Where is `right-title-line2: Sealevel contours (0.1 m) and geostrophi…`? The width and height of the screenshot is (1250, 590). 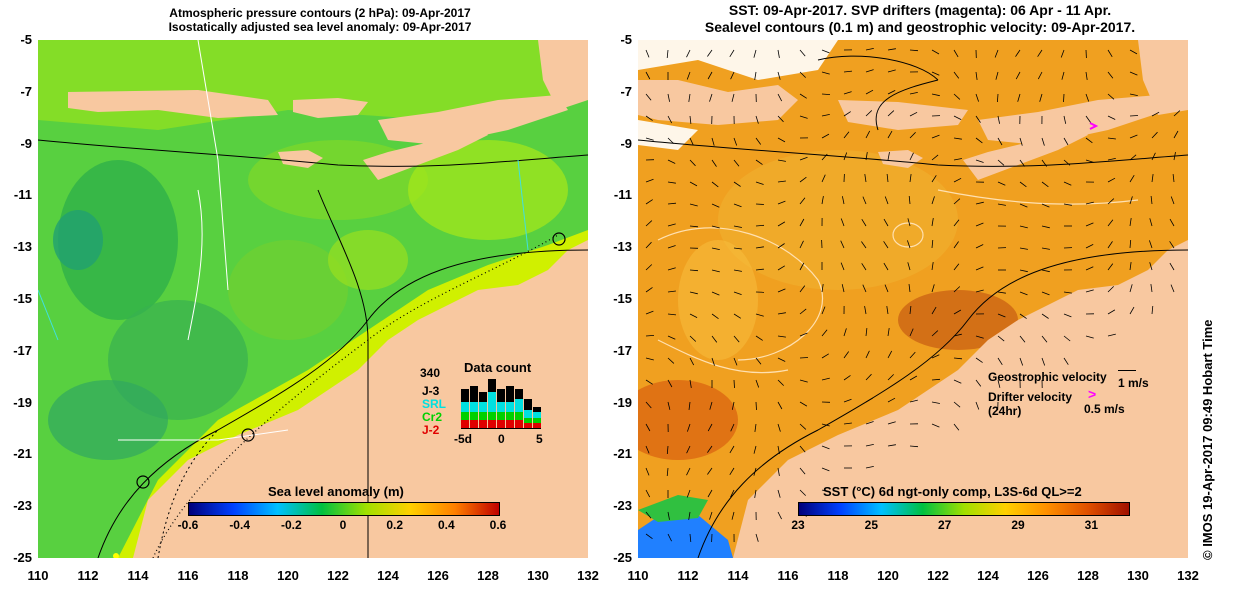 right-title-line2: Sealevel contours (0.1 m) and geostrophi… is located at coordinates (920, 27).